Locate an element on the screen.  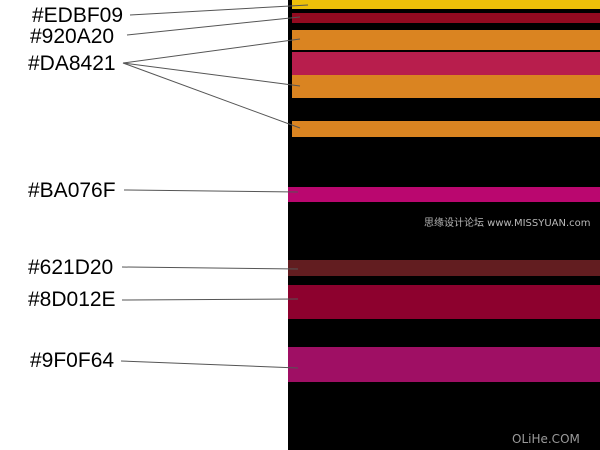
leader-9f0f64 is located at coordinates (209, 364).